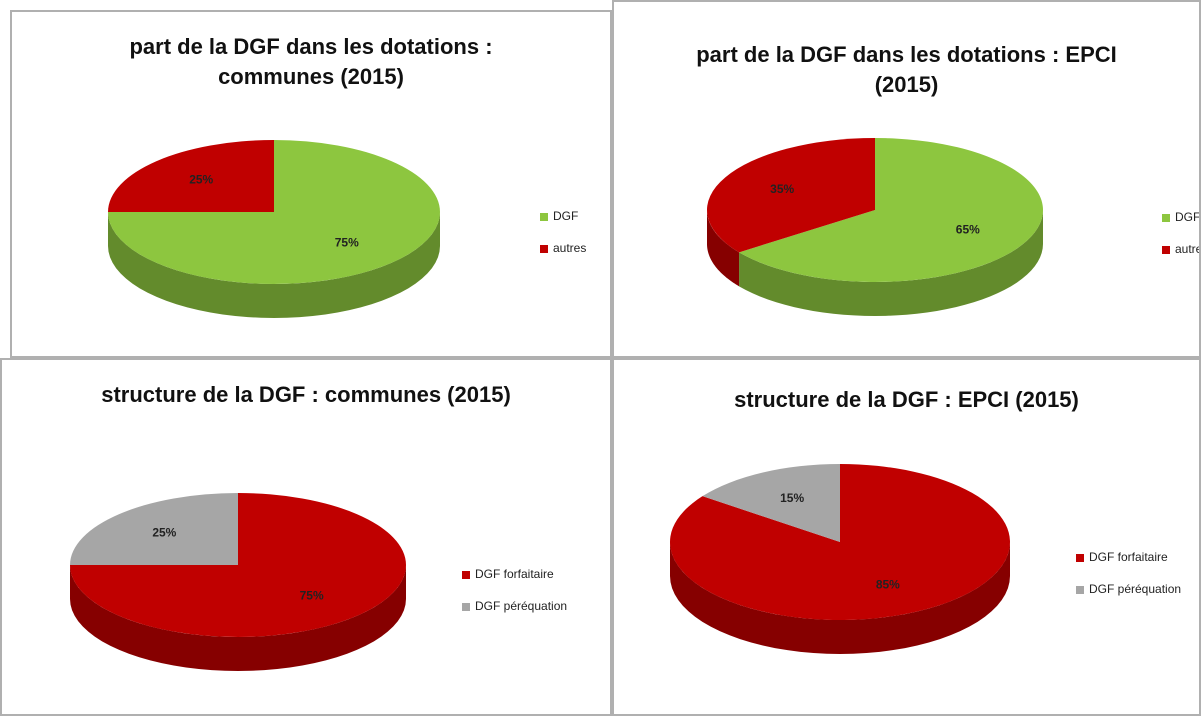 Image resolution: width=1201 pixels, height=716 pixels. What do you see at coordinates (888, 584) in the screenshot?
I see `data-label: 85%` at bounding box center [888, 584].